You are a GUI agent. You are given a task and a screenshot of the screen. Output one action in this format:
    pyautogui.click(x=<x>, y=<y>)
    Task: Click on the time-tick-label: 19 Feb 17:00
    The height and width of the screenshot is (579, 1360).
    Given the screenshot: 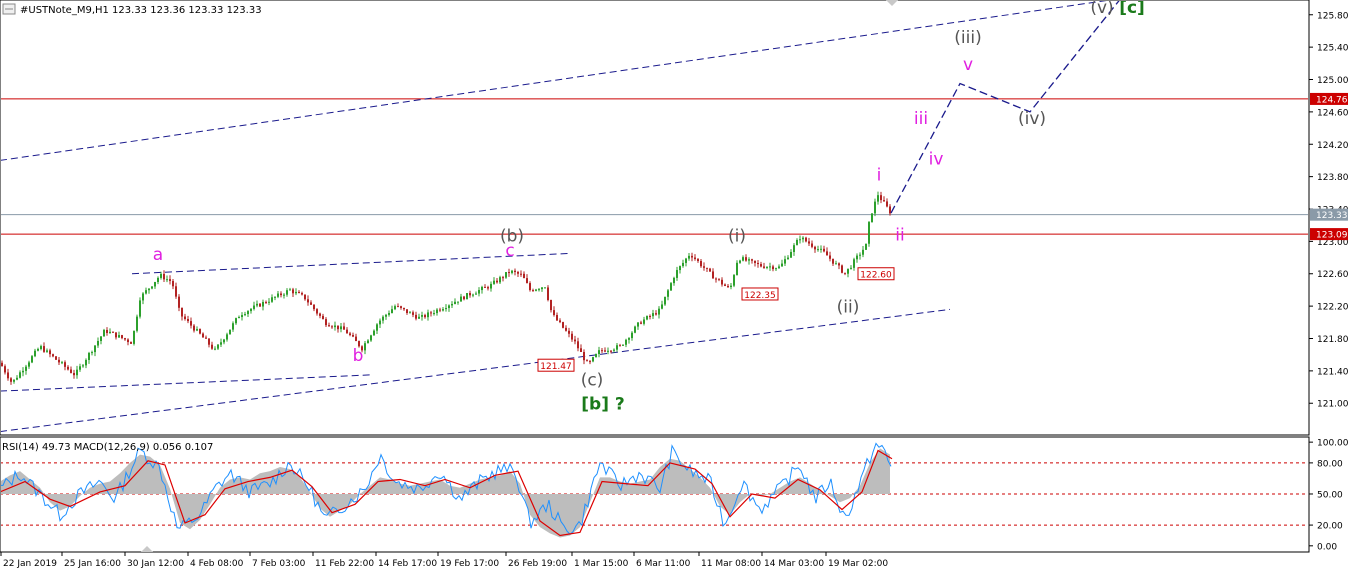 What is the action you would take?
    pyautogui.click(x=469, y=564)
    